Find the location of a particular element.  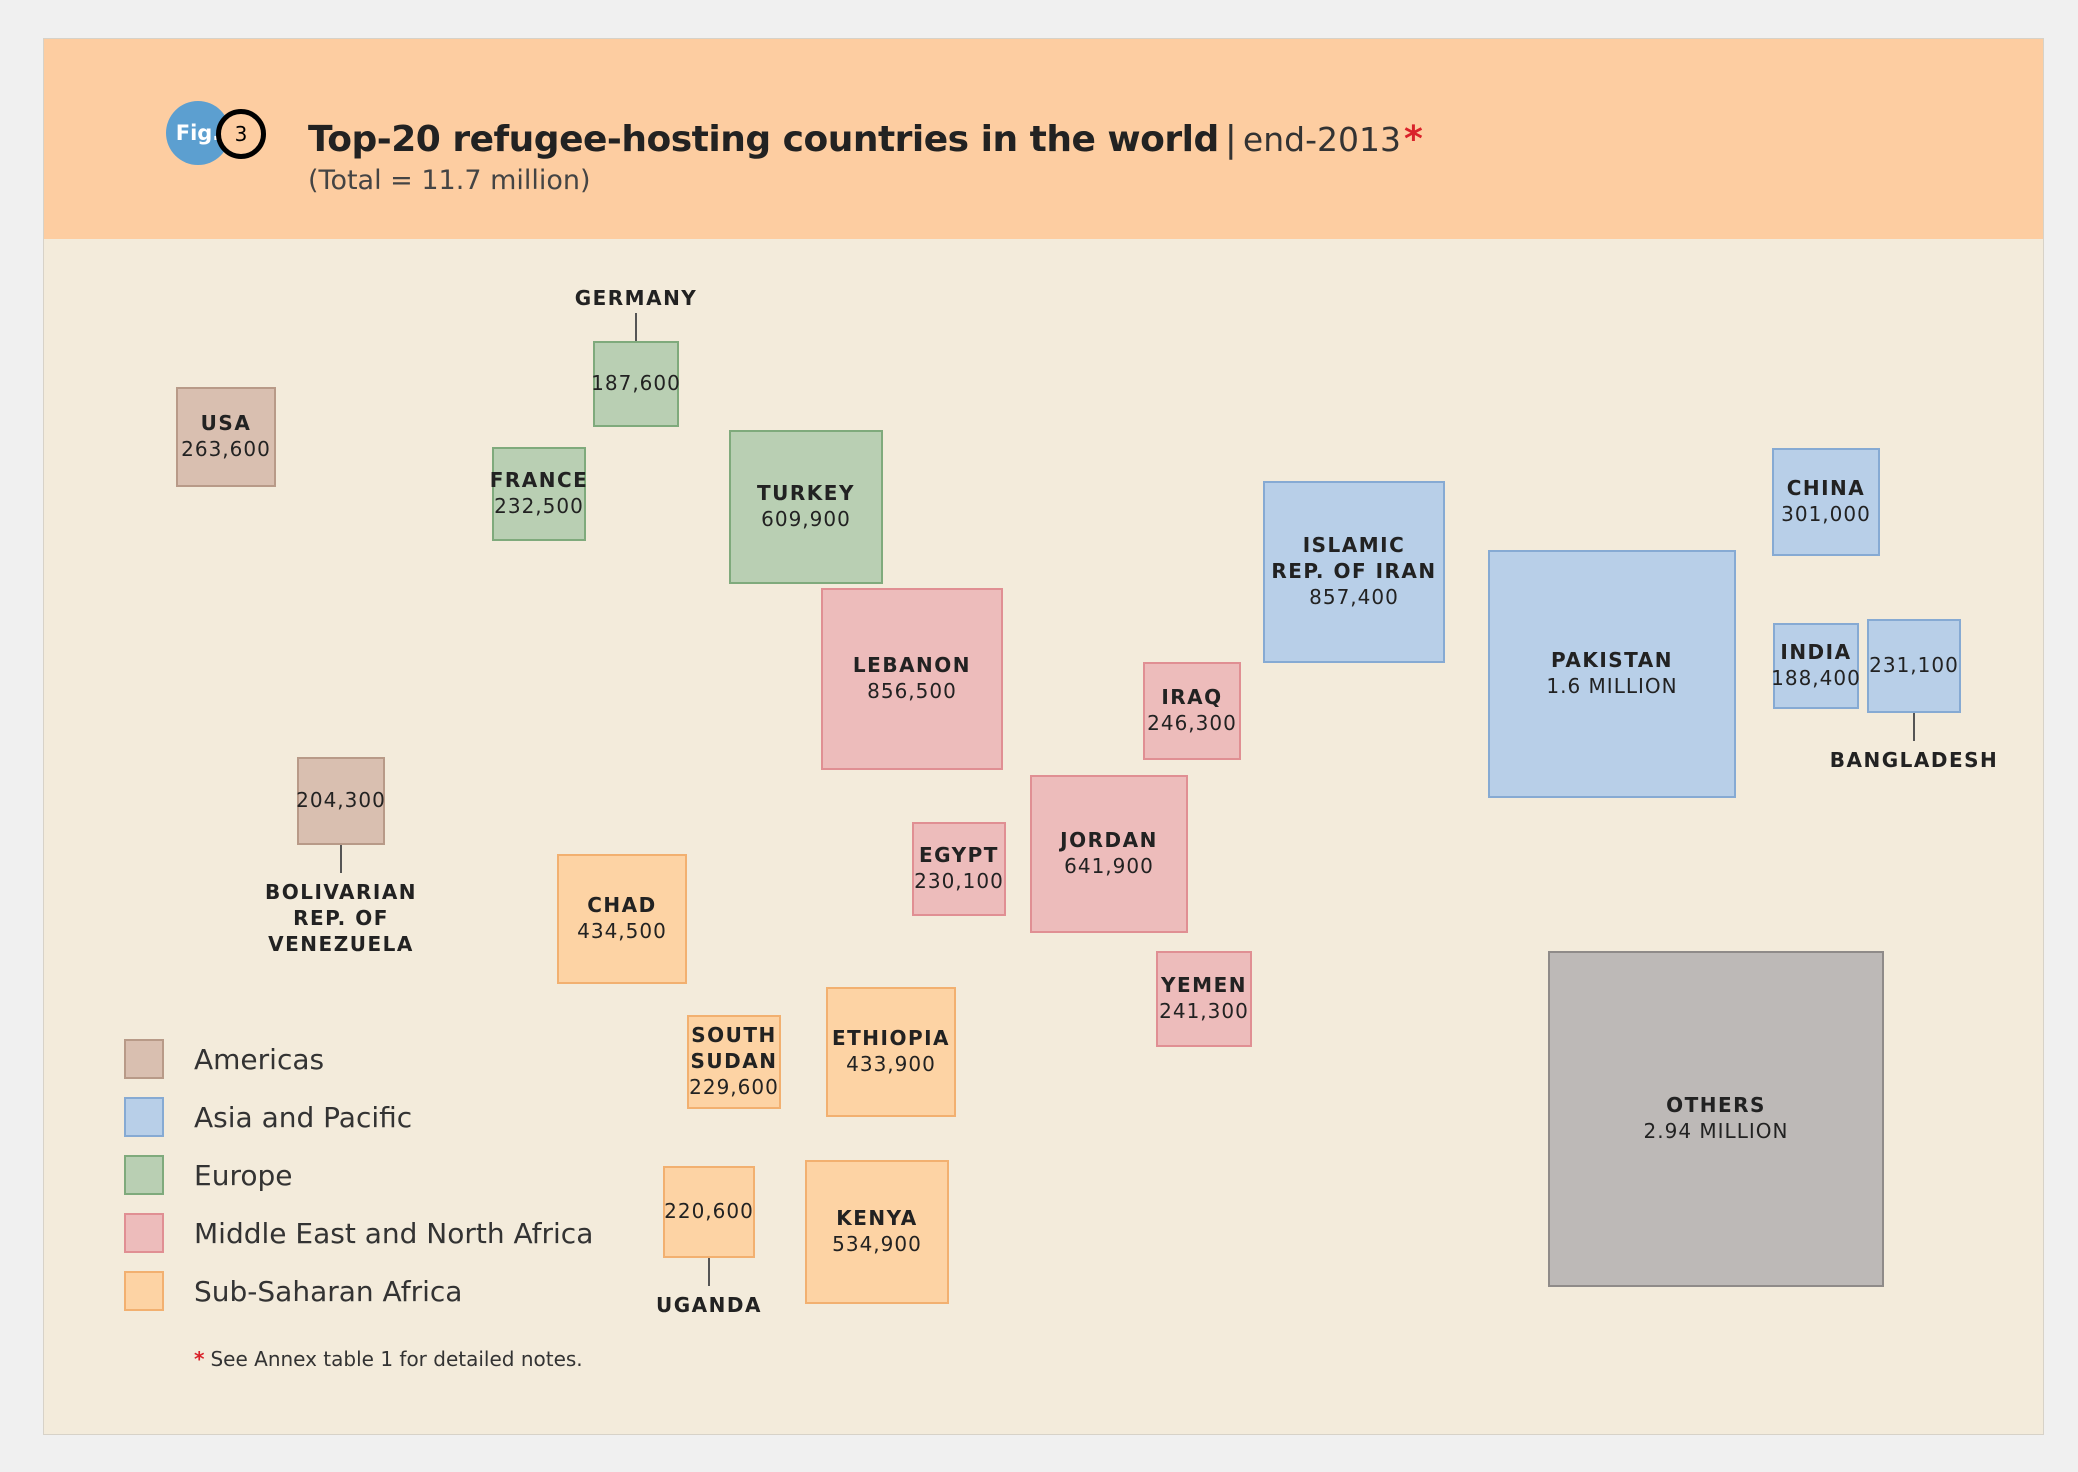

country-box-kenya: KENYA 534,900 is located at coordinates (877, 1232).